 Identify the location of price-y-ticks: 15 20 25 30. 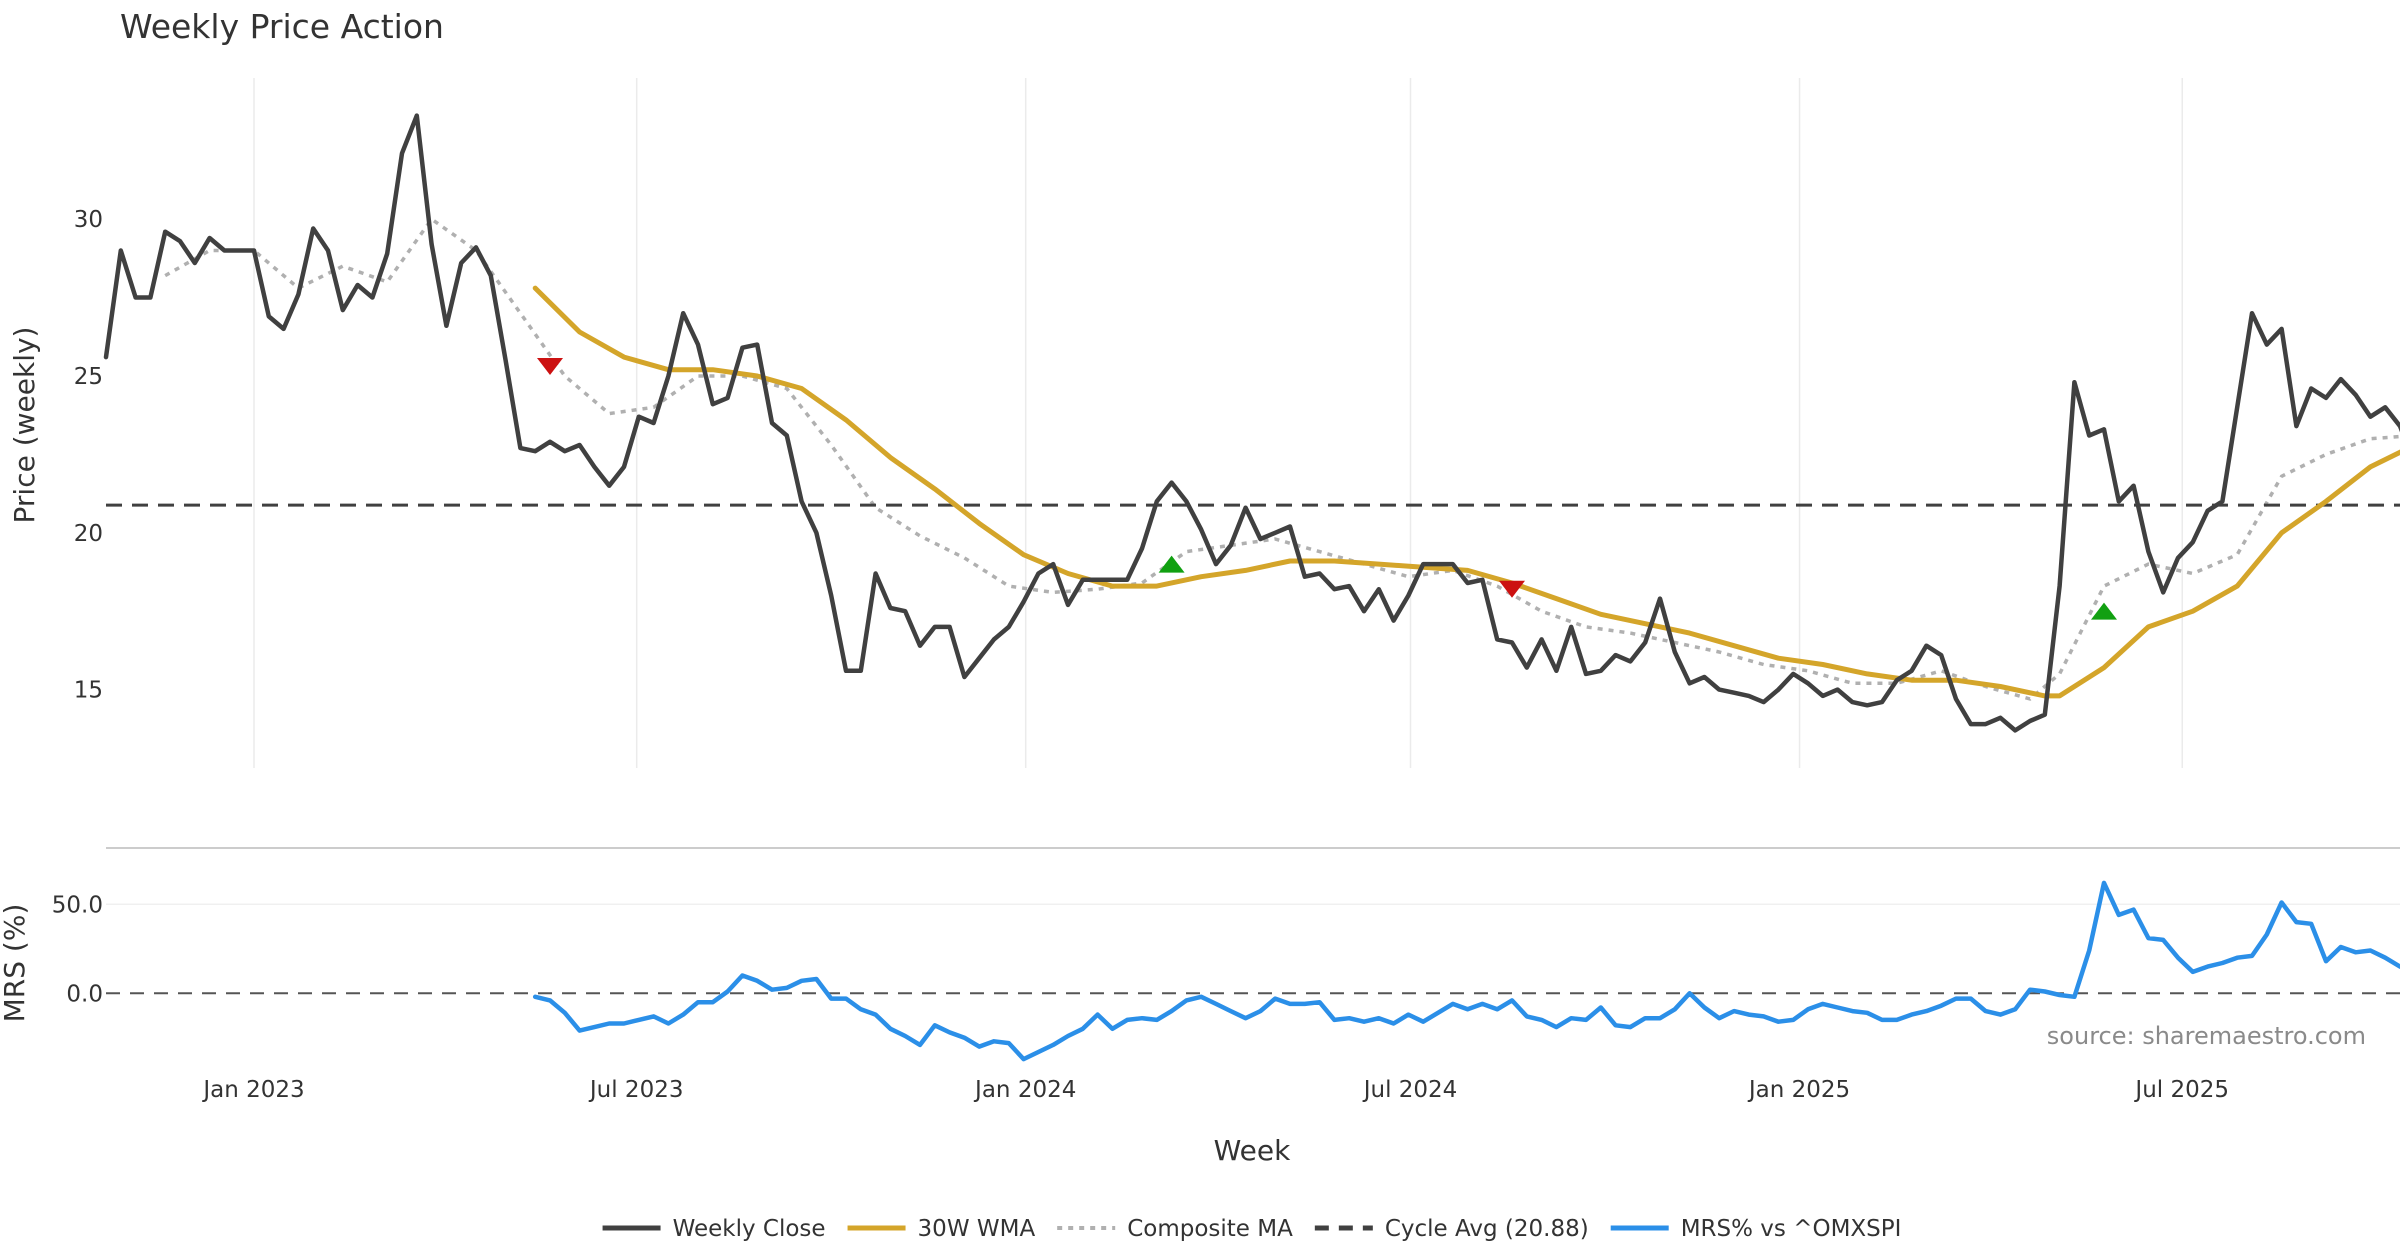
(88, 455).